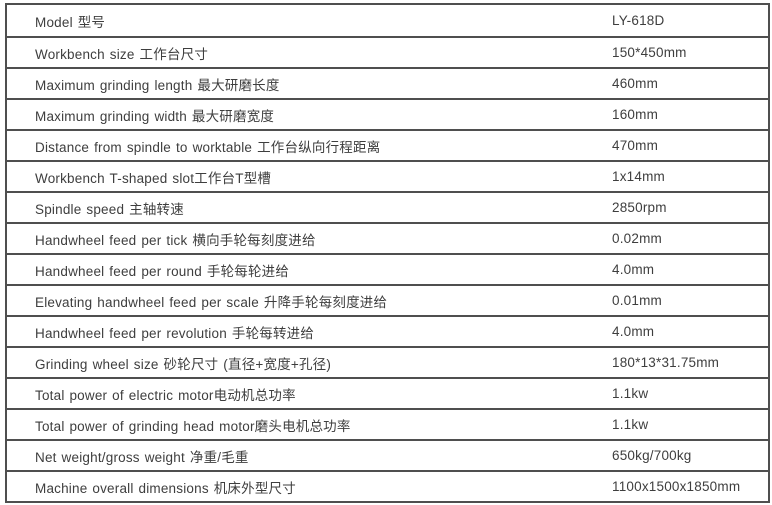  I want to click on spec-value: 1100x1500x1850mm, so click(676, 486).